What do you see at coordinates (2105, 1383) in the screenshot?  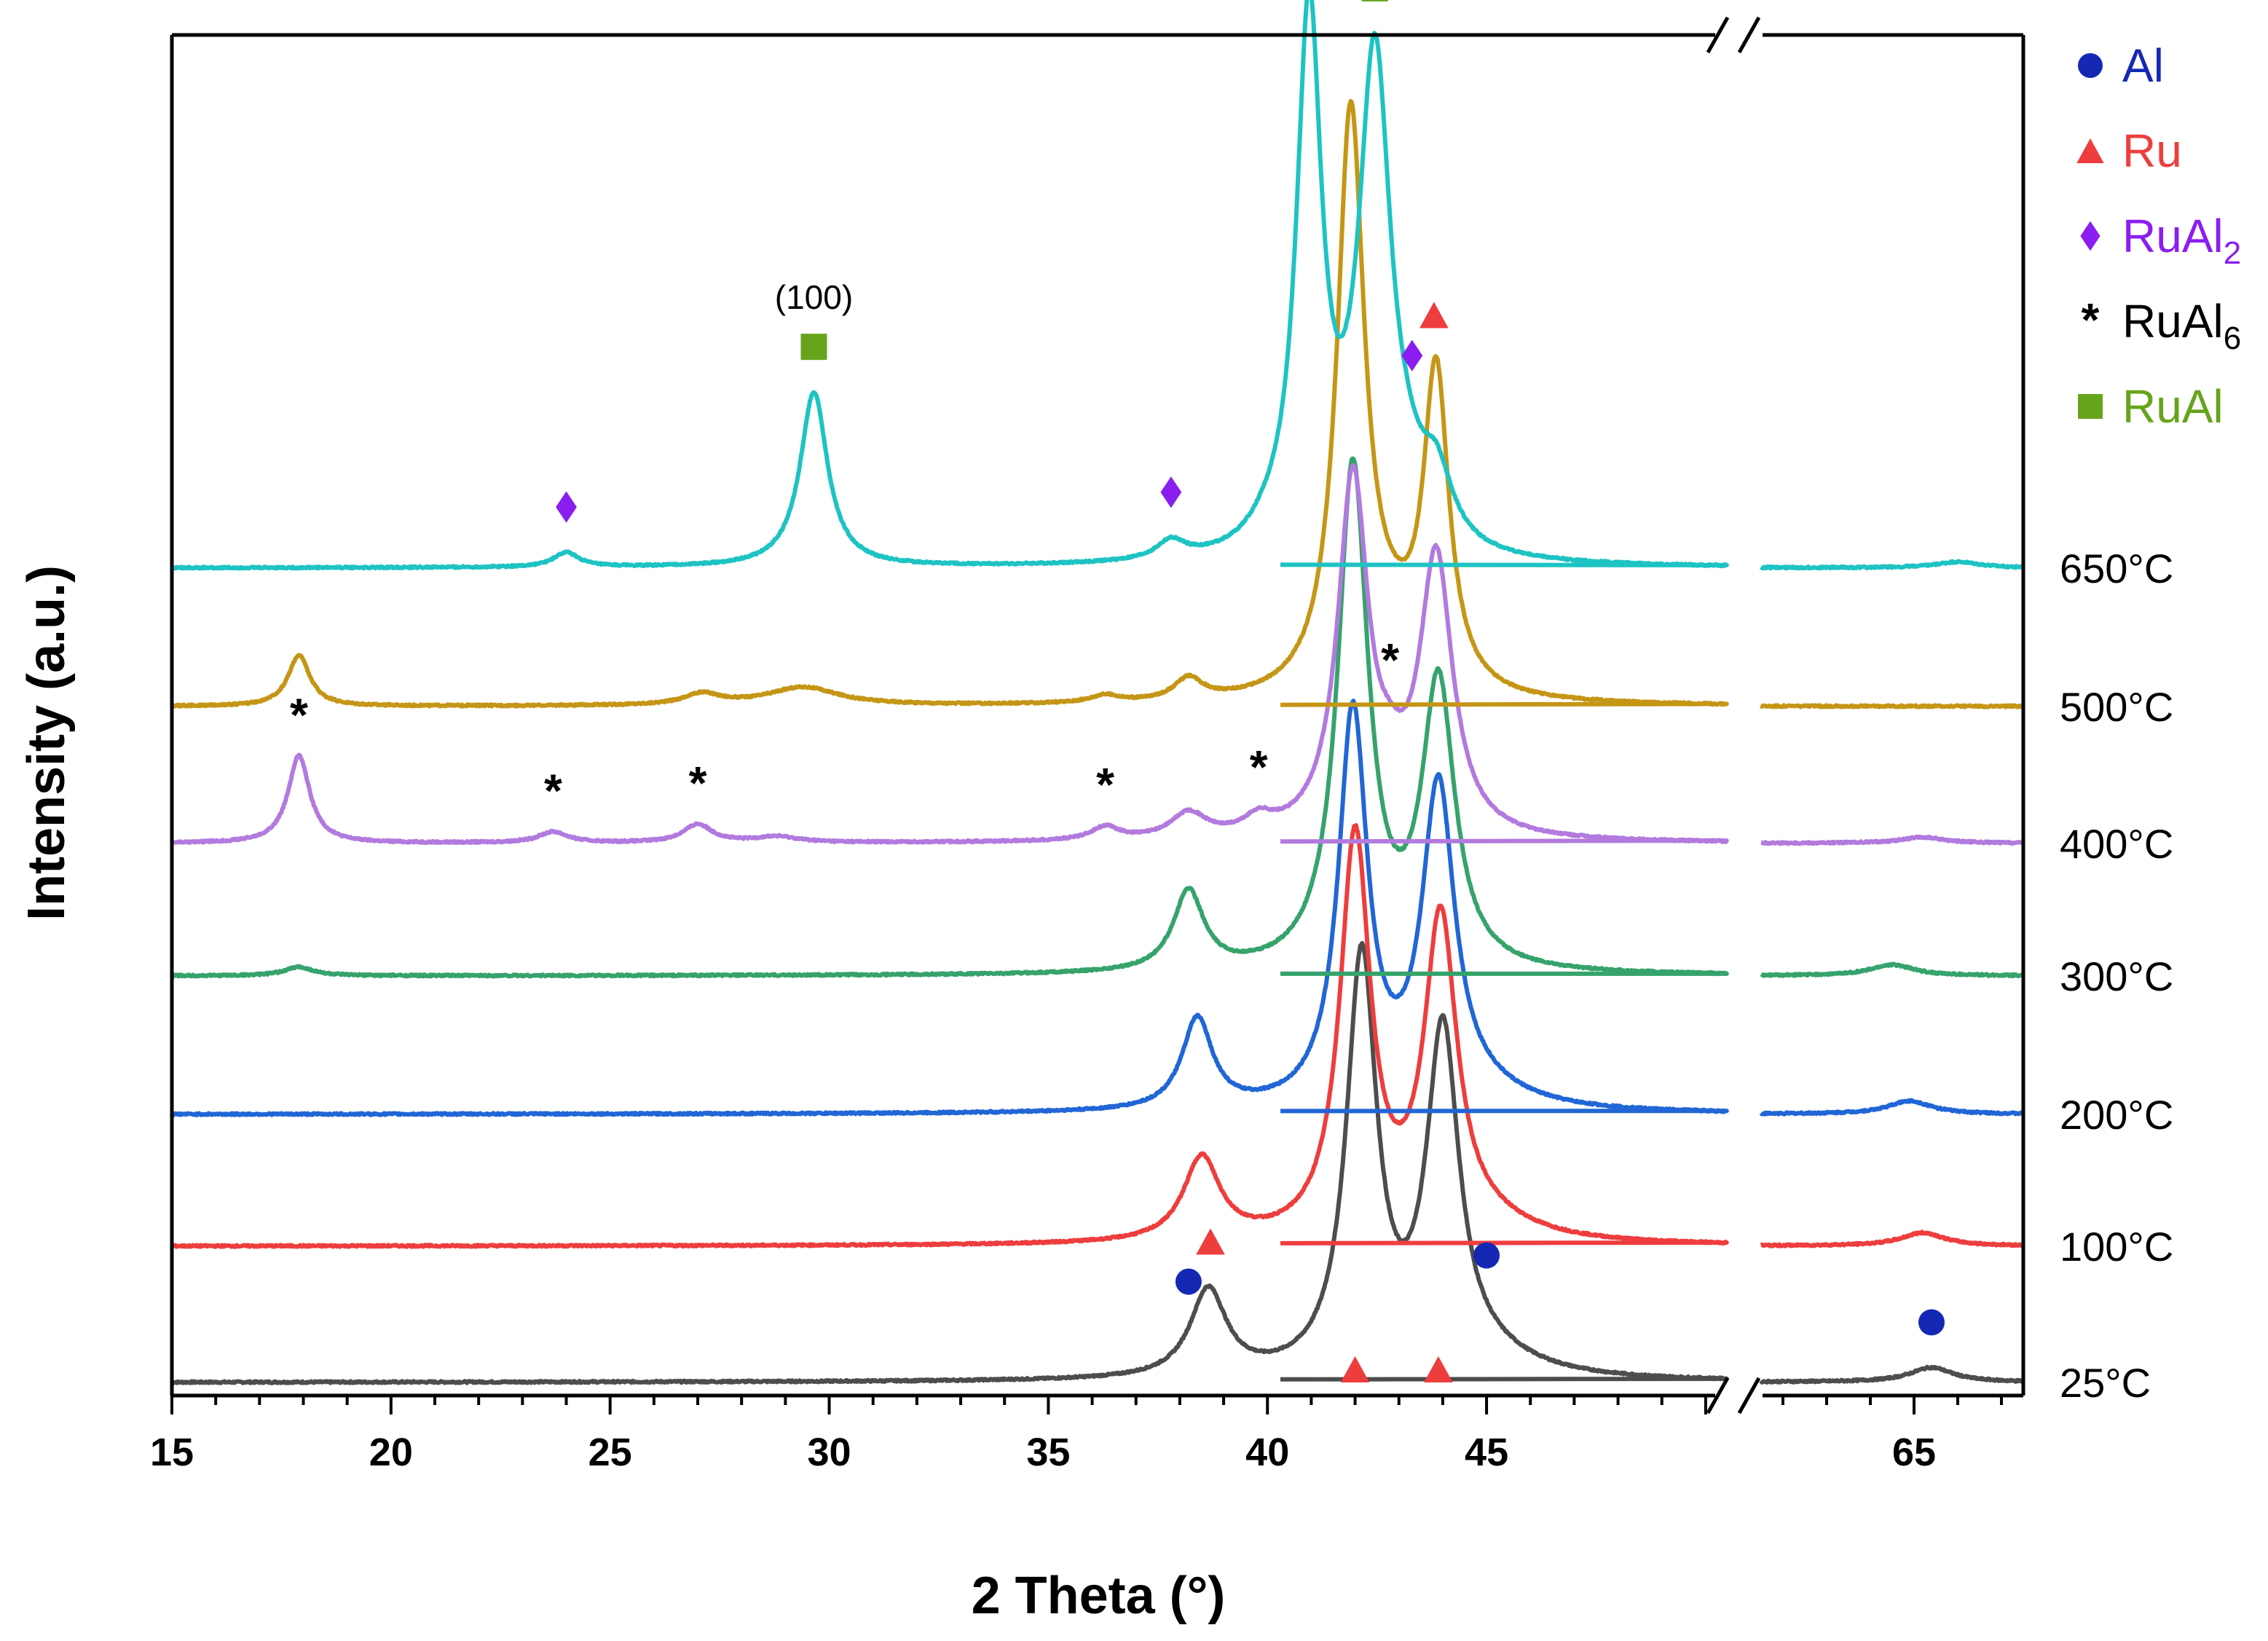 I see `series-label: 25°C` at bounding box center [2105, 1383].